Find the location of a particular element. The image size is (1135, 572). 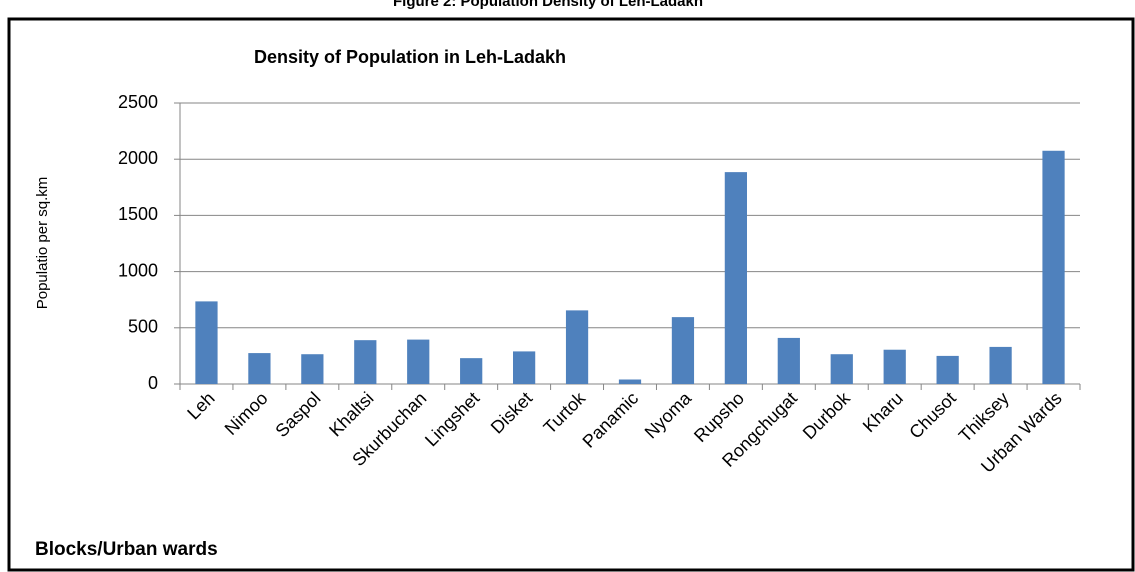

x-tick-label: Saspol is located at coordinates (297, 414).